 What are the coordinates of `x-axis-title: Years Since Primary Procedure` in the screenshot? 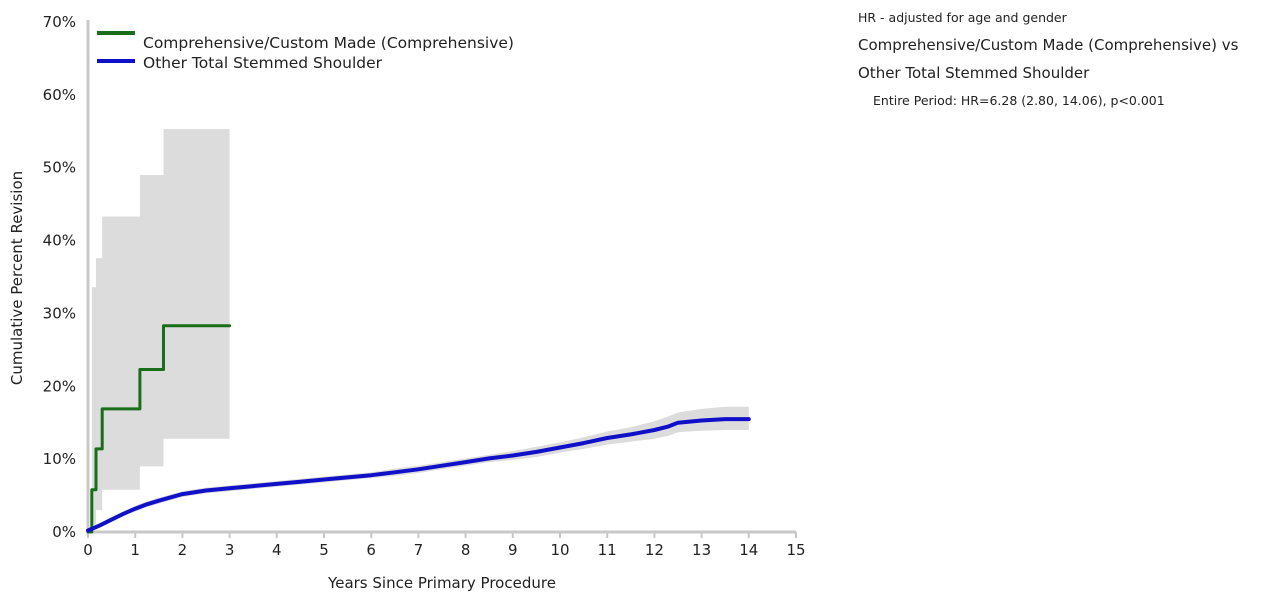 It's located at (441, 583).